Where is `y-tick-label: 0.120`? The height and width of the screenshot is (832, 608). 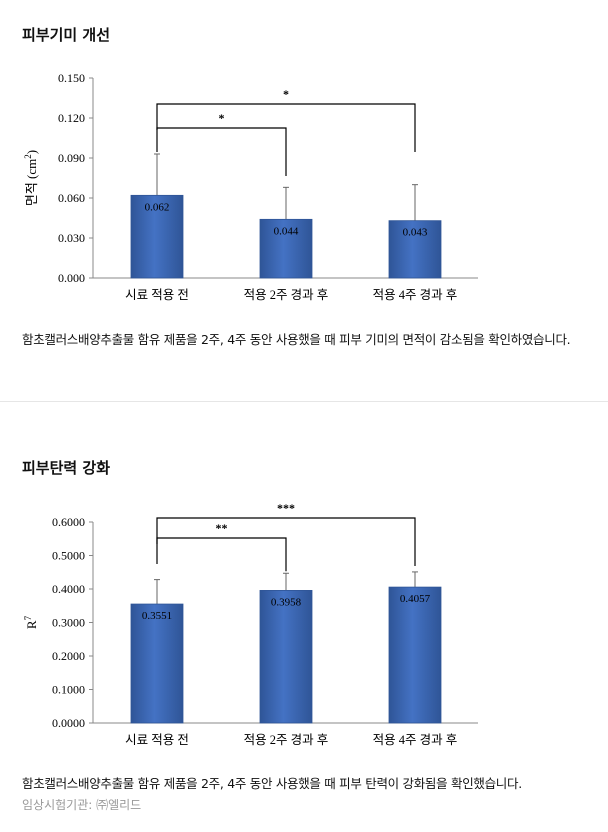 y-tick-label: 0.120 is located at coordinates (71, 118).